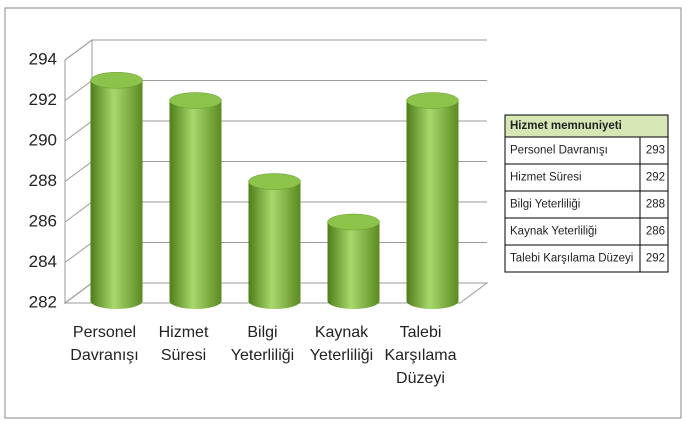 The image size is (686, 423). Describe the element at coordinates (655, 232) in the screenshot. I see `table-value: 286` at that location.